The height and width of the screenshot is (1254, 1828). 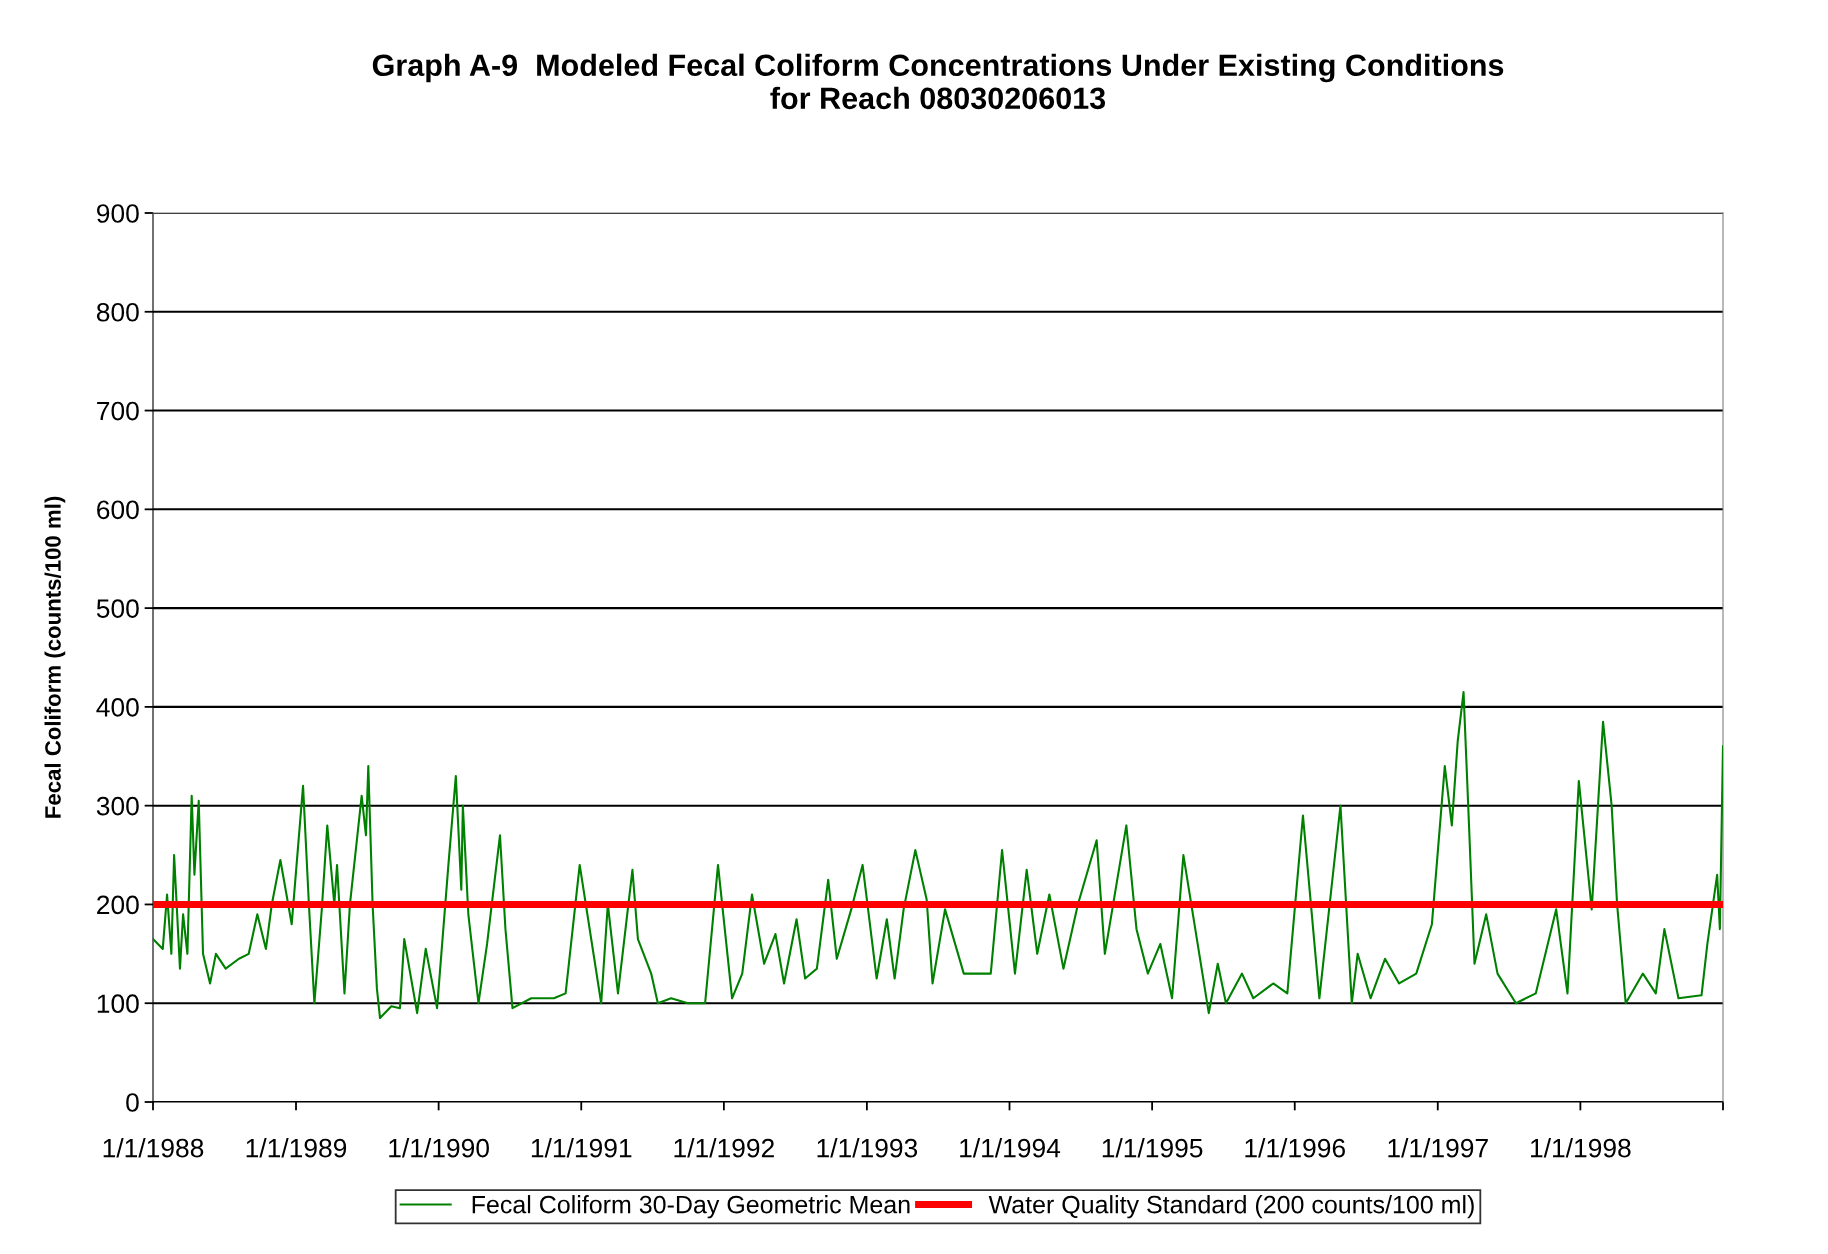 What do you see at coordinates (439, 1148) in the screenshot?
I see `x-tick-label: 1/1/1990` at bounding box center [439, 1148].